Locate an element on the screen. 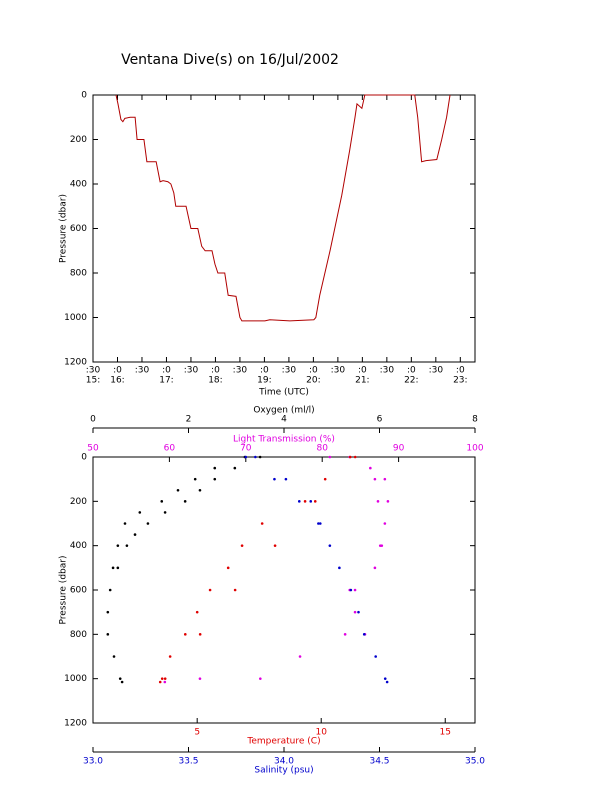 This screenshot has height=785, width=612. x-tick-label: 5 is located at coordinates (197, 733).